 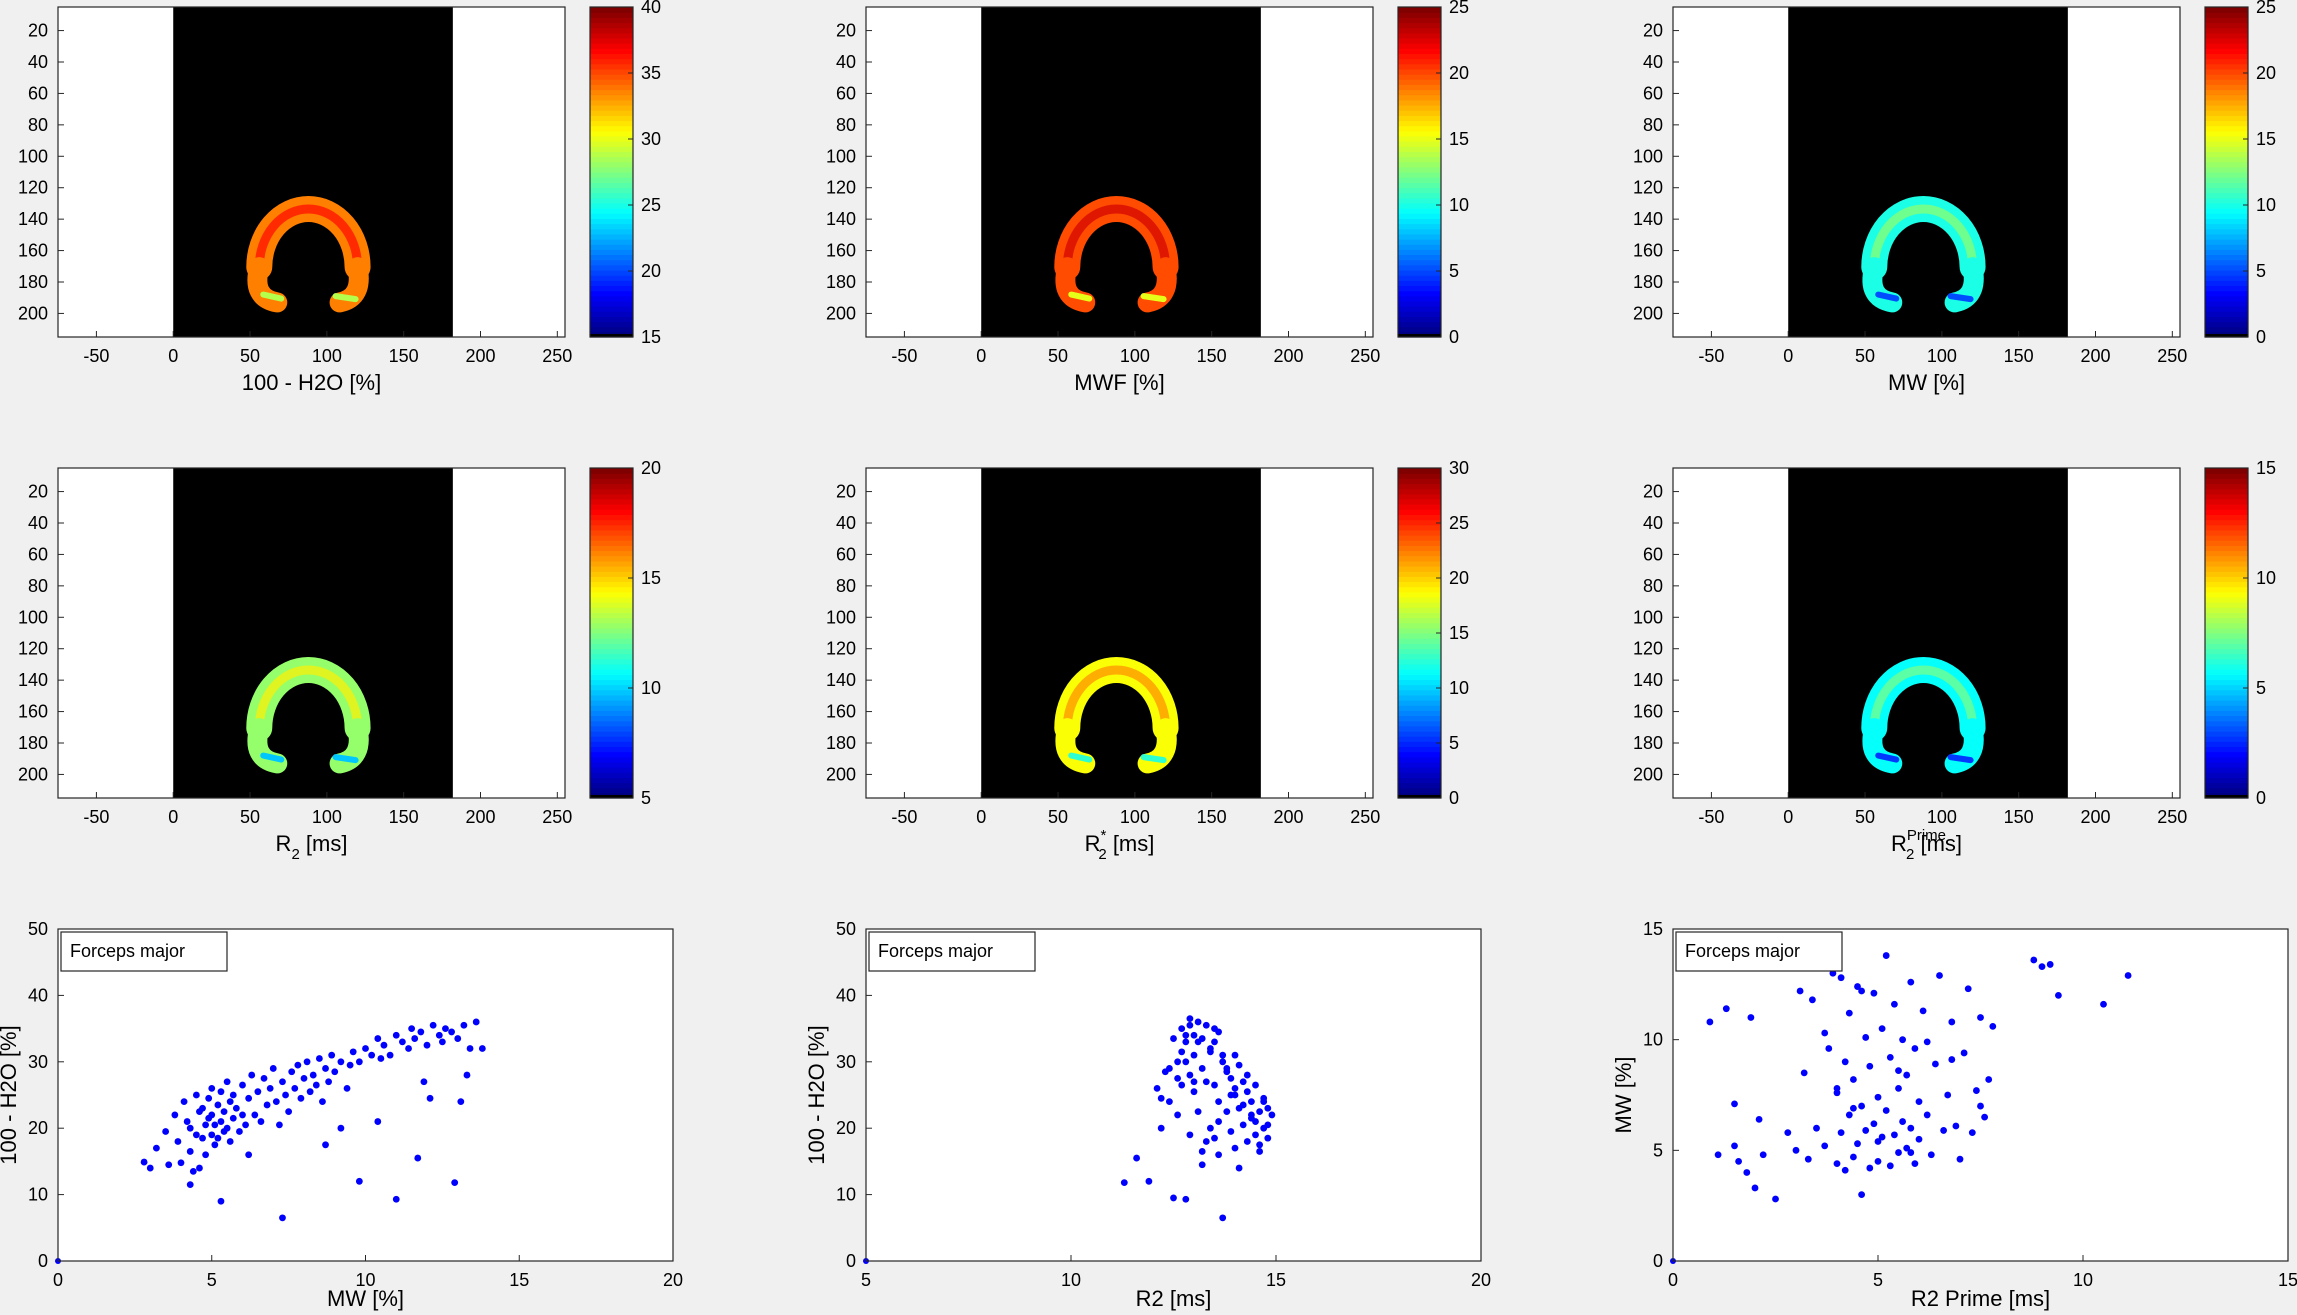 I want to click on plot-area, so click(x=365, y=1095).